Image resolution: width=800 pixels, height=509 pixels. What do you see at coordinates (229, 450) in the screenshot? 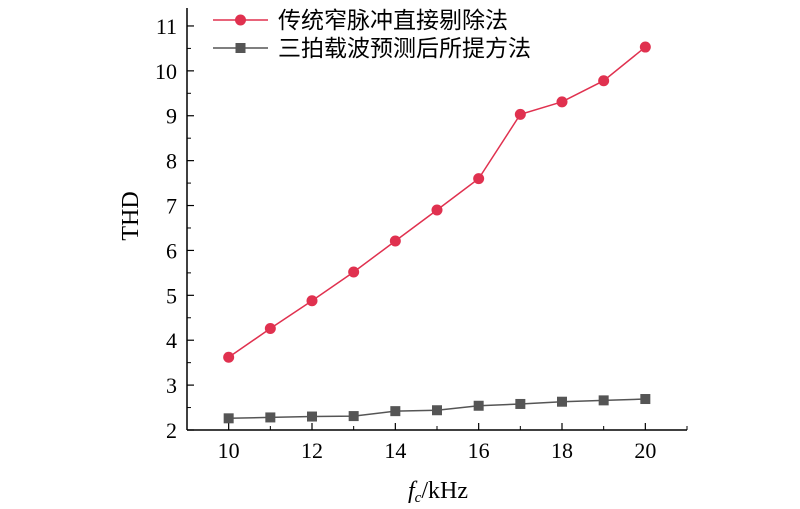
I see `x-tick-label: 10` at bounding box center [229, 450].